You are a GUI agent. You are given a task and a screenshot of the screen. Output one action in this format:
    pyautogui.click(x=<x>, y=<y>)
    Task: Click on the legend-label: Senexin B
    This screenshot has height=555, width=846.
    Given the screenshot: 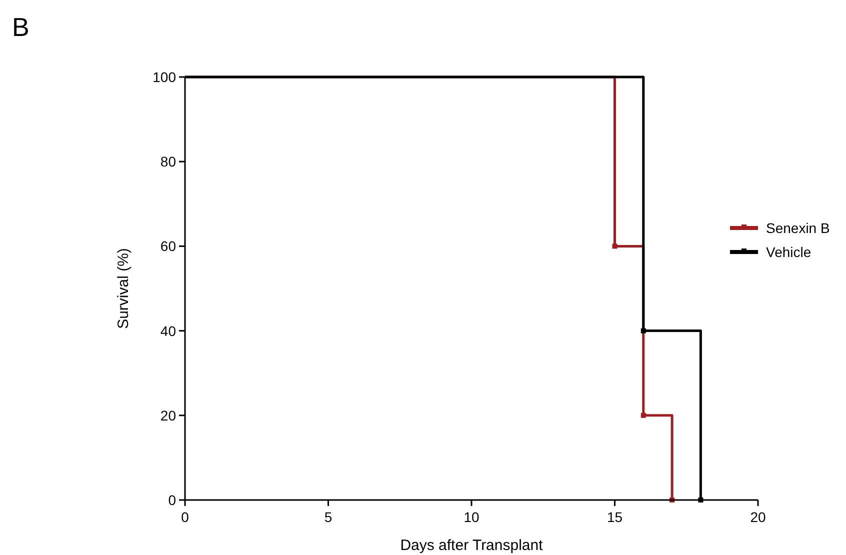 What is the action you would take?
    pyautogui.click(x=798, y=228)
    